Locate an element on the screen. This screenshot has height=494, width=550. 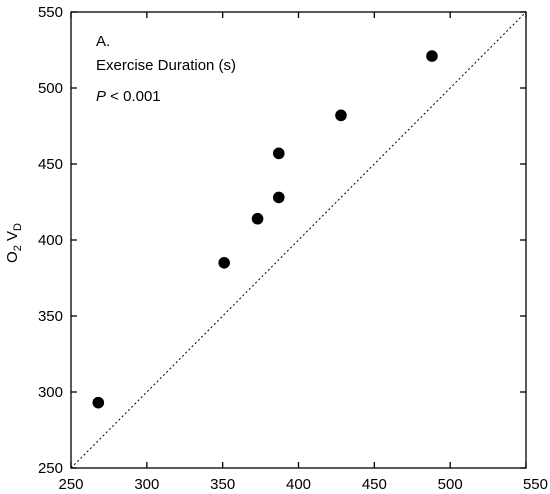
p-value-label: P < 0.001 is located at coordinates (128, 96).